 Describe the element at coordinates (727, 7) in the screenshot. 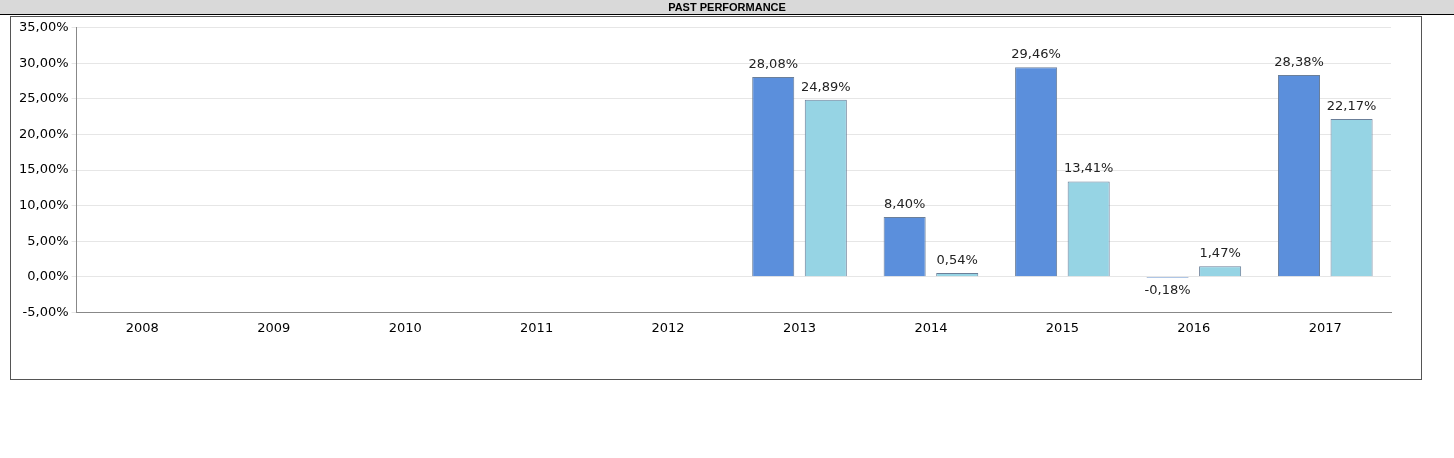

I see `chart-title: PAST PERFORMANCE` at that location.